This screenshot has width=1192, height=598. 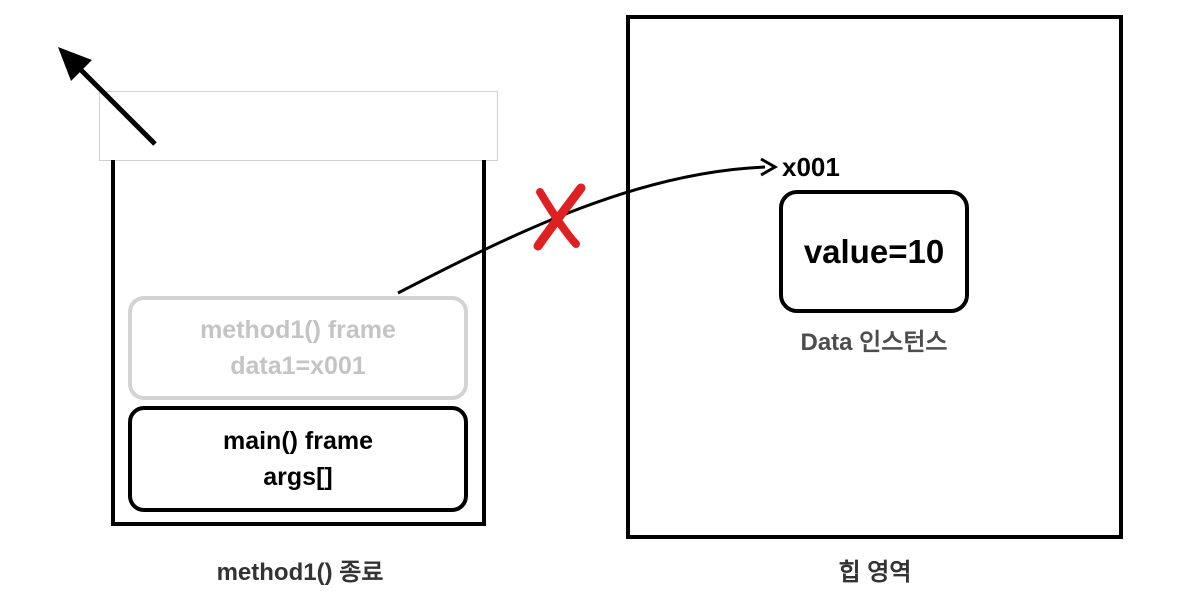 What do you see at coordinates (298, 348) in the screenshot?
I see `method1-frame: method1() frame data1=x001` at bounding box center [298, 348].